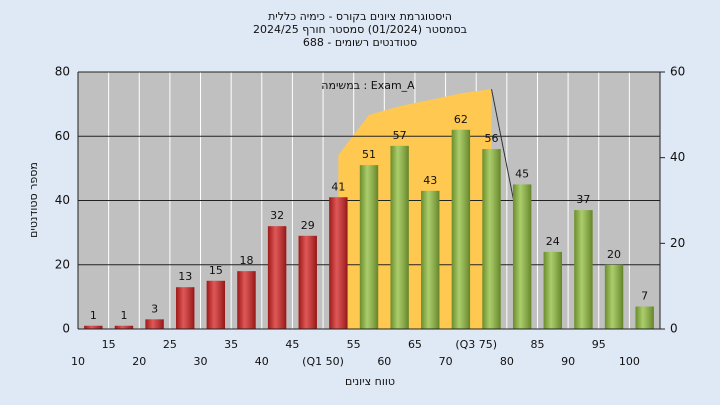  What do you see at coordinates (62, 200) in the screenshot?
I see `y-tick-label: 40` at bounding box center [62, 200].